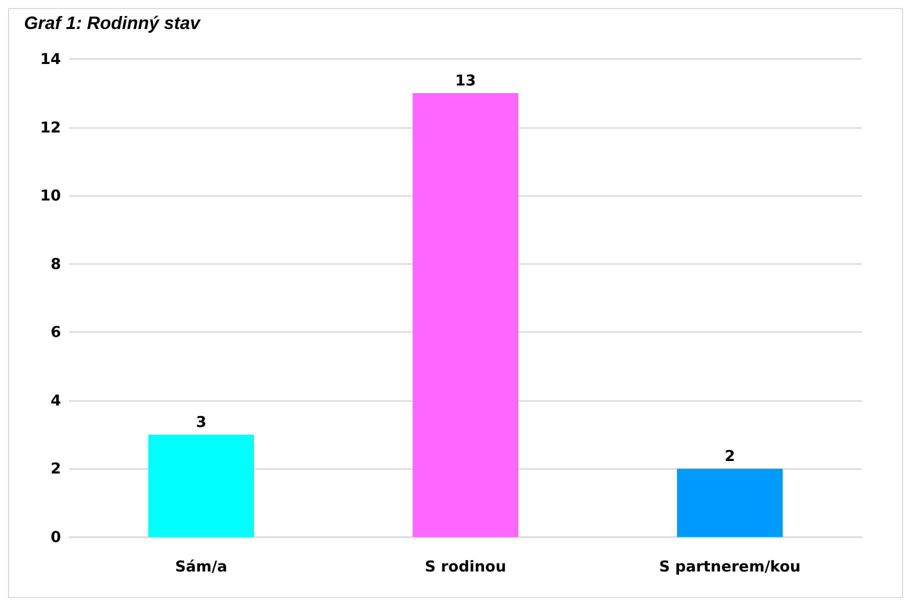 The image size is (913, 607). Describe the element at coordinates (55, 469) in the screenshot. I see `y-tick-label: 2` at that location.